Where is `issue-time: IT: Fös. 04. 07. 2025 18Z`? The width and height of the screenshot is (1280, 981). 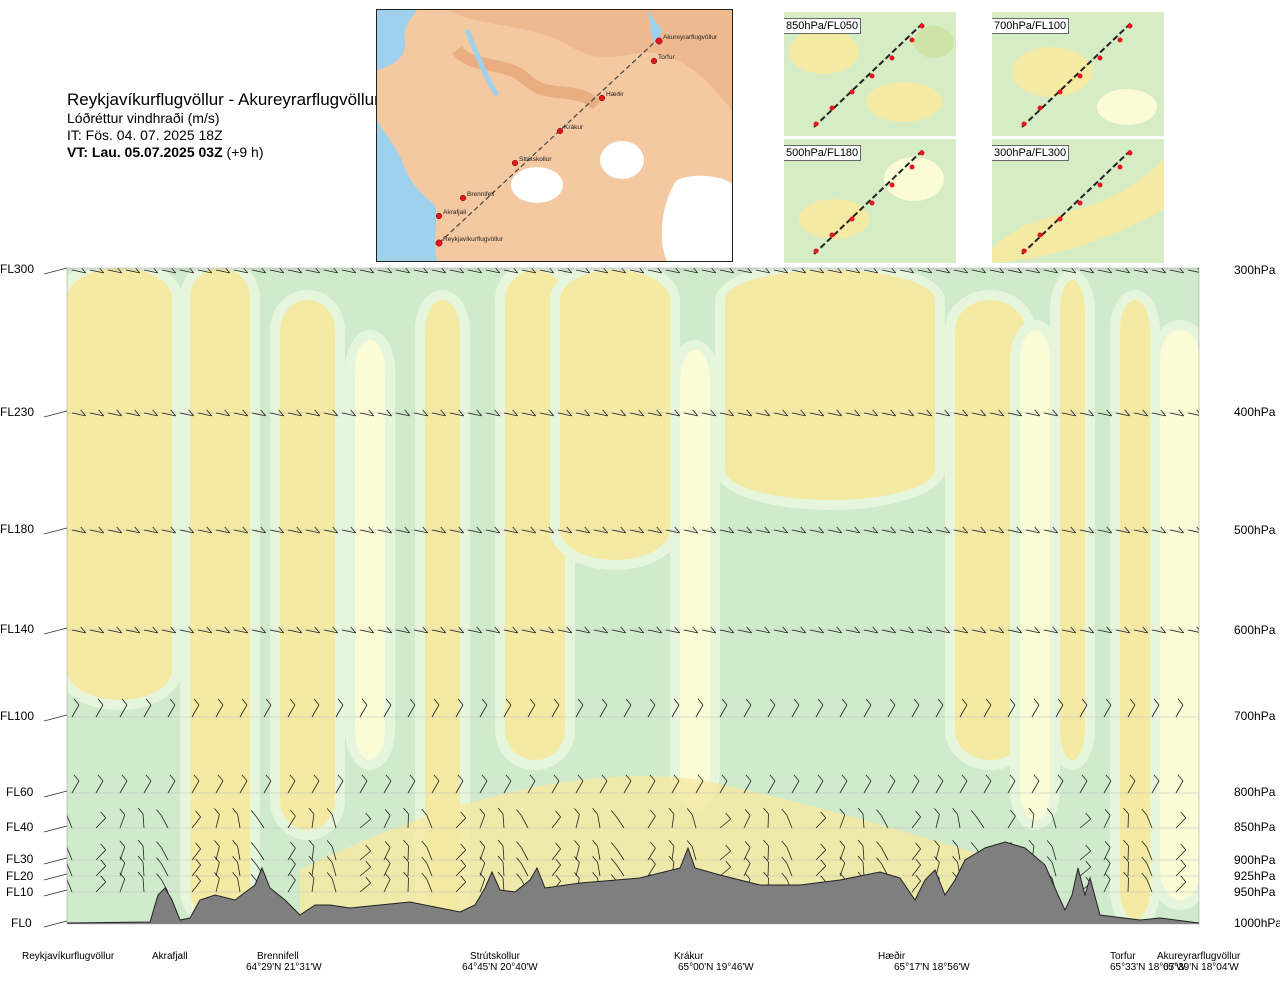
issue-time: IT: Fös. 04. 07. 2025 18Z is located at coordinates (145, 135).